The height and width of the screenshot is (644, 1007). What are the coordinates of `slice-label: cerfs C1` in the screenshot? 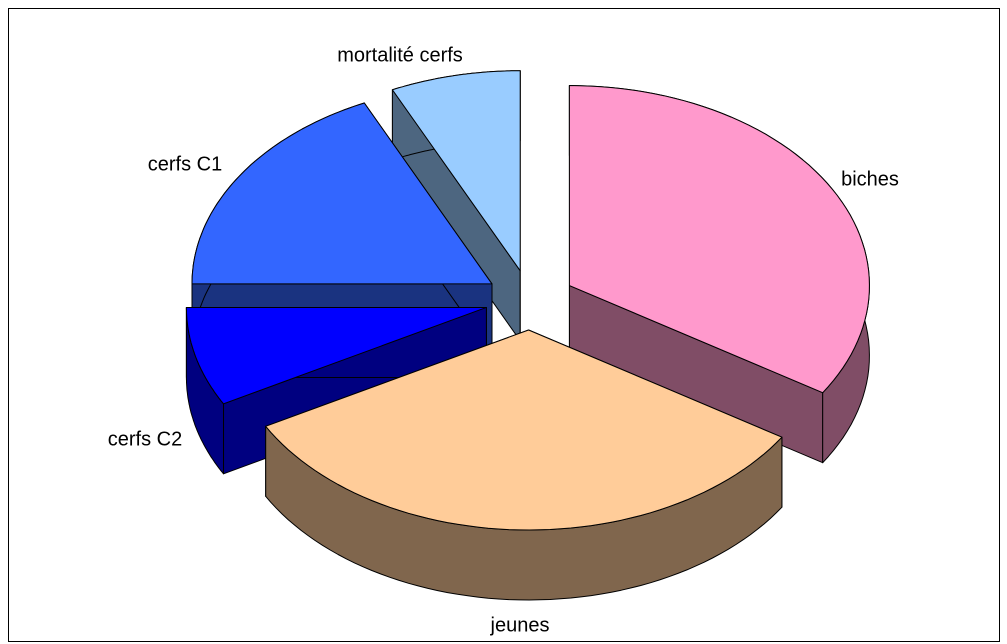 It's located at (185, 164).